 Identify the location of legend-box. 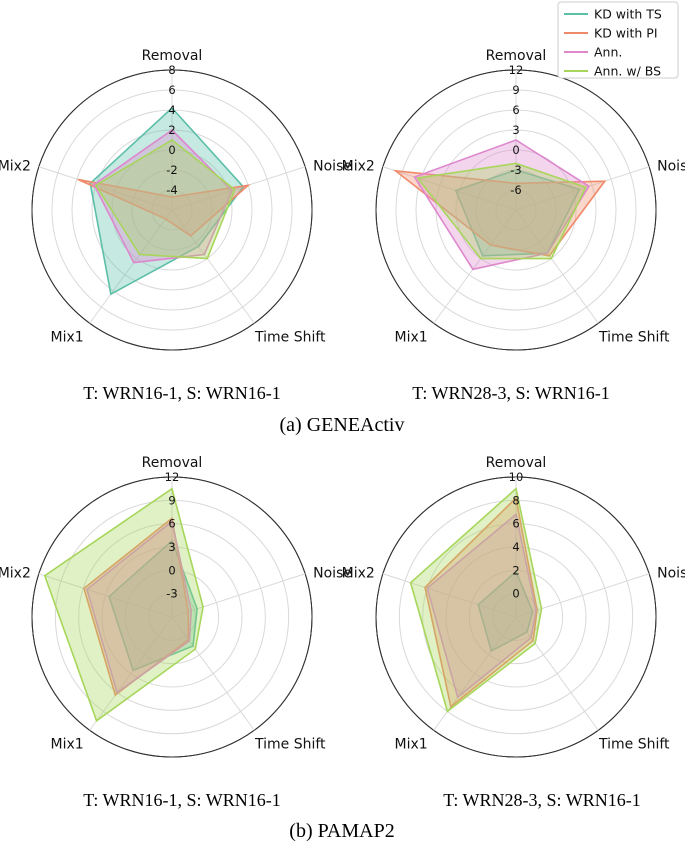
(618, 40).